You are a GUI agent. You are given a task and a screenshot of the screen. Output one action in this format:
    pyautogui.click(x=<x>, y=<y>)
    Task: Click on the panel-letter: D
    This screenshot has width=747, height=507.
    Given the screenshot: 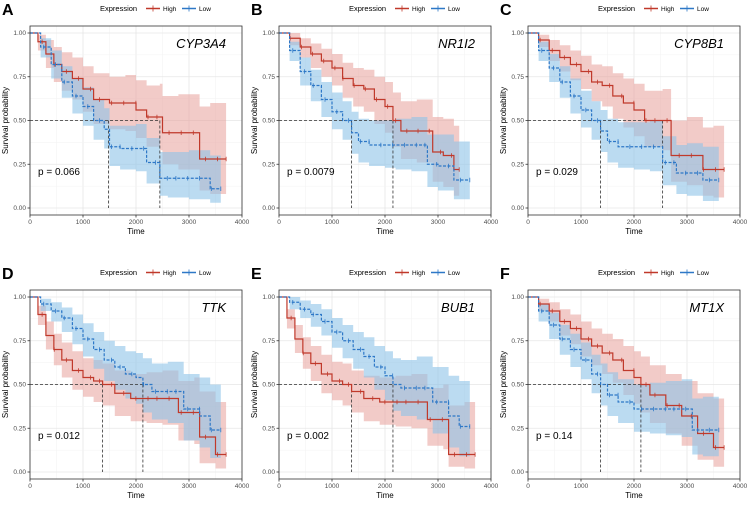 What is the action you would take?
    pyautogui.click(x=8, y=274)
    